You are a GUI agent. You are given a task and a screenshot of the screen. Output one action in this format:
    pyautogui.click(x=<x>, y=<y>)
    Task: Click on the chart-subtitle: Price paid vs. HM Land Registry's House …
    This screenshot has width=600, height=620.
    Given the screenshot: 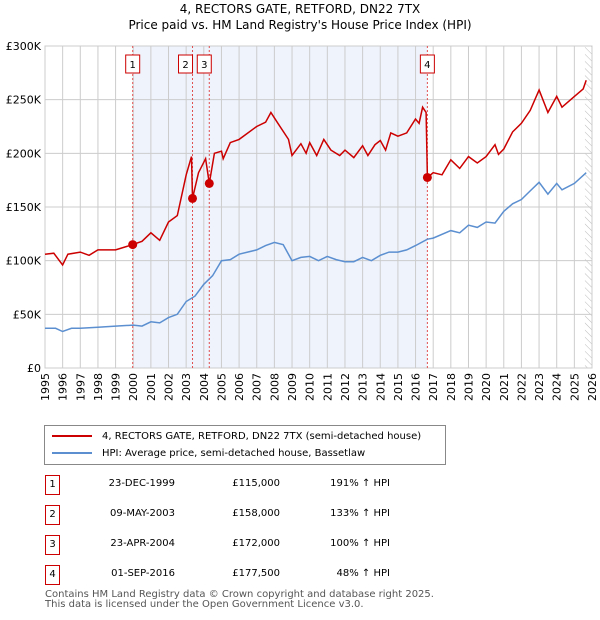 What is the action you would take?
    pyautogui.click(x=300, y=25)
    